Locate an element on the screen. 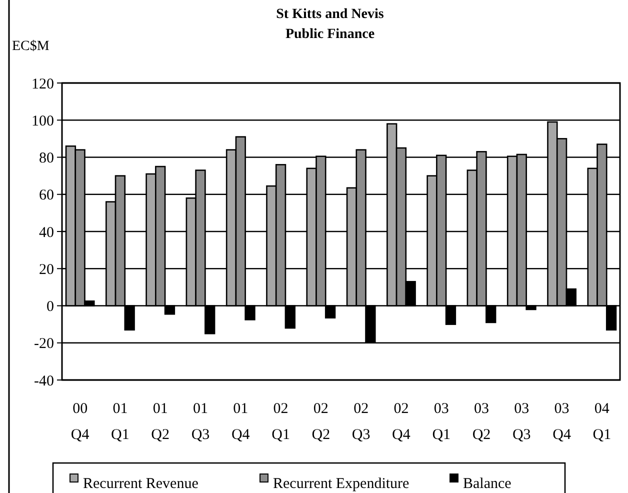 This screenshot has height=493, width=628. legend-label: Recurrent Revenue is located at coordinates (141, 484).